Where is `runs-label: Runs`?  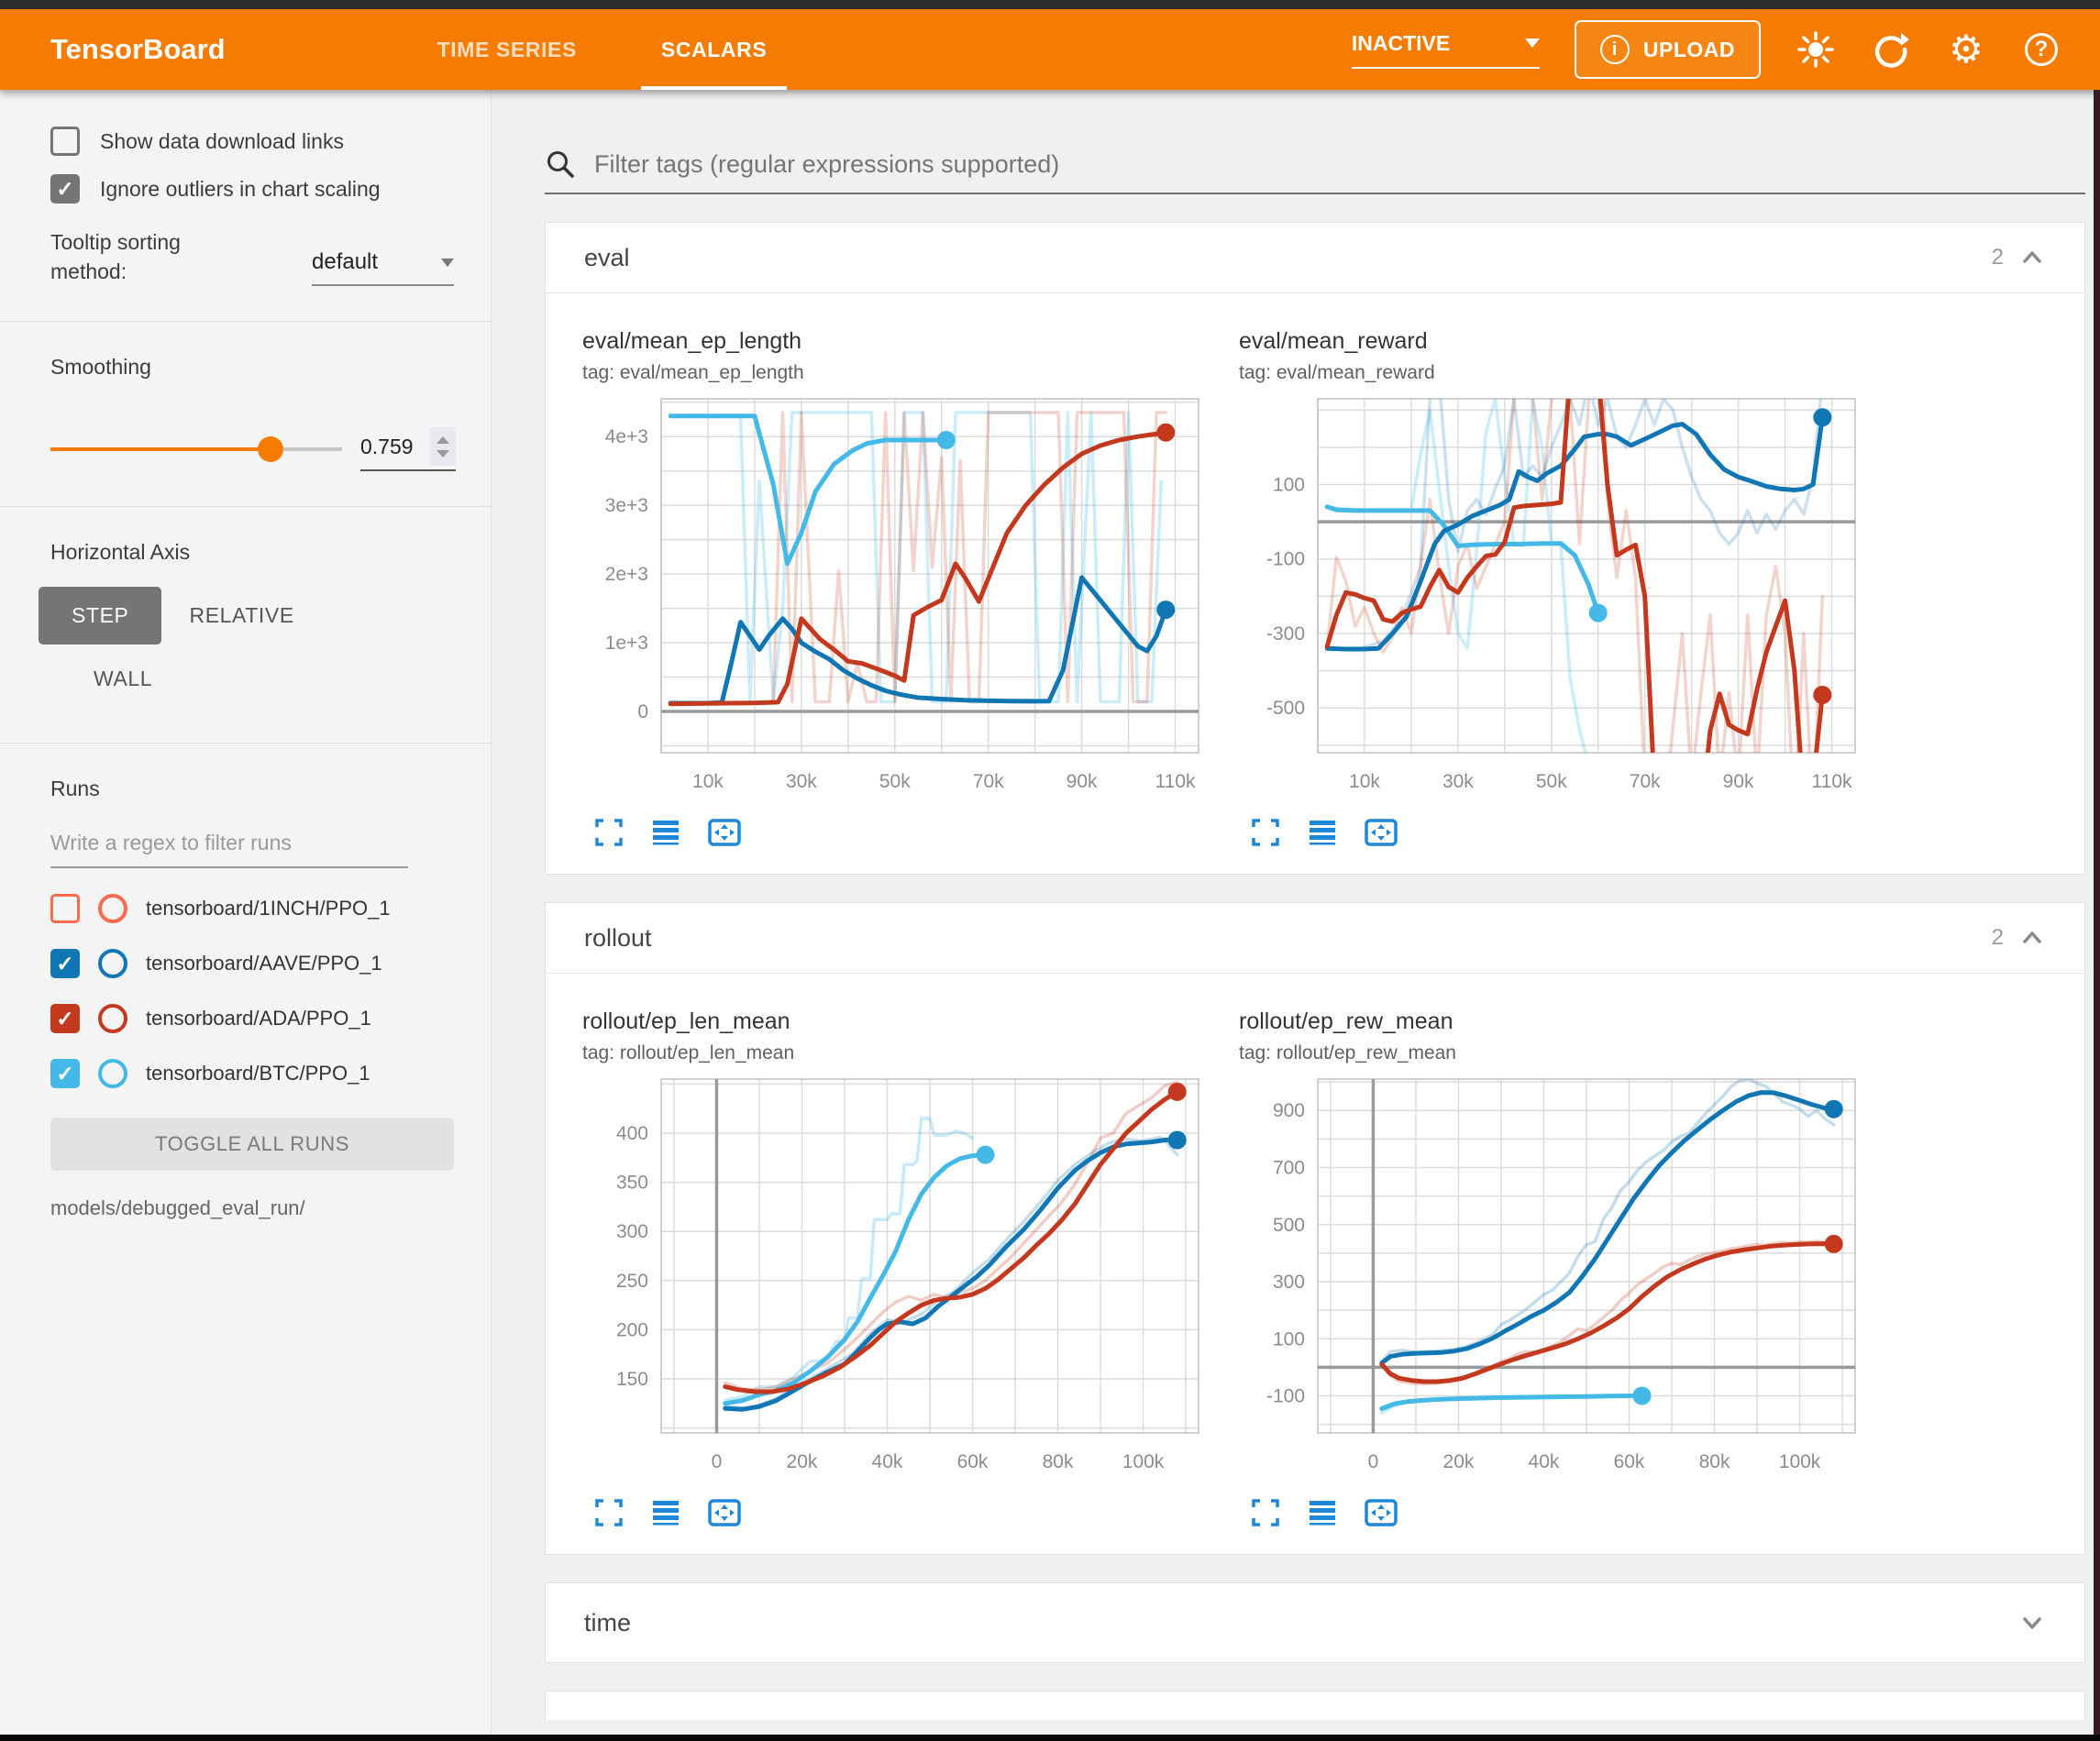
runs-label: Runs is located at coordinates (75, 789).